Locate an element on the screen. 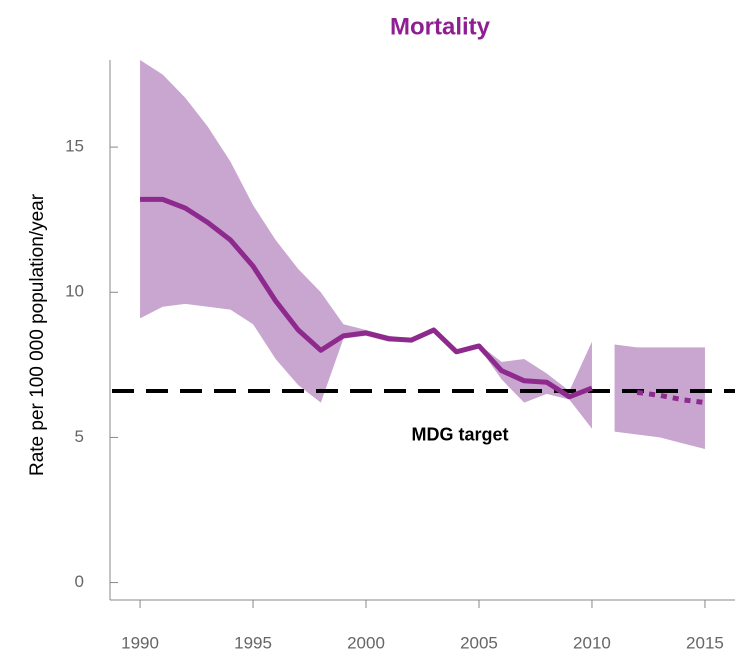  x-tick-label: 2010 is located at coordinates (592, 642).